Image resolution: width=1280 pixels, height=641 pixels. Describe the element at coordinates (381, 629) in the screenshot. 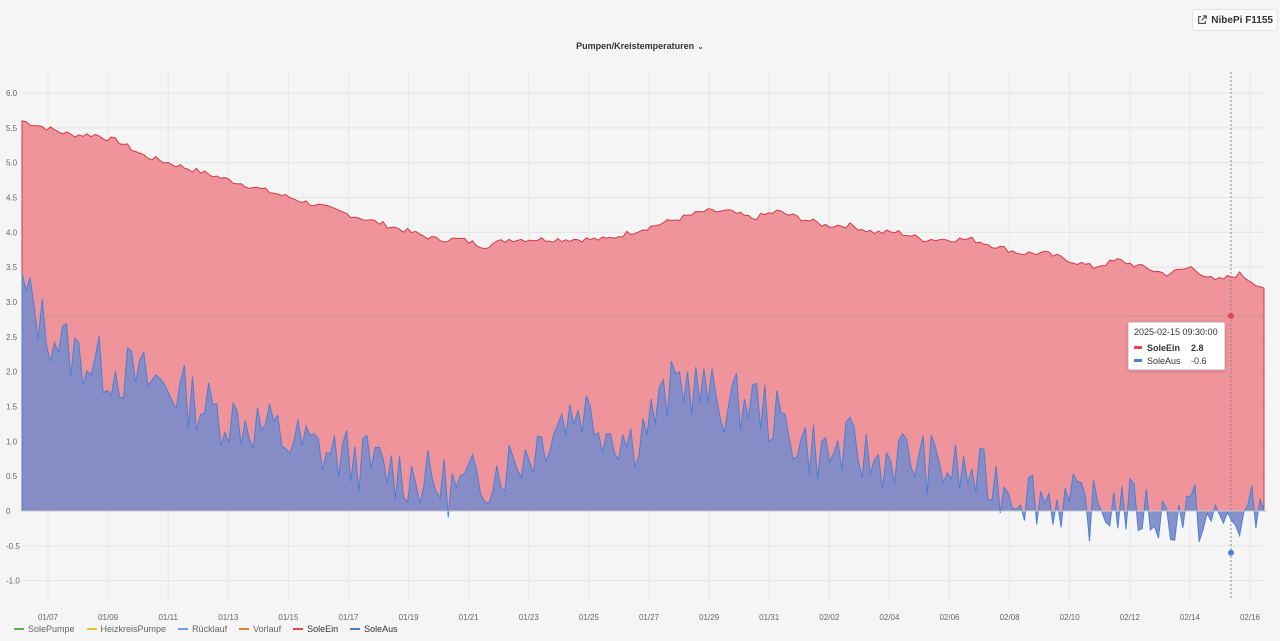

I see `legend-label: SoleAus` at that location.